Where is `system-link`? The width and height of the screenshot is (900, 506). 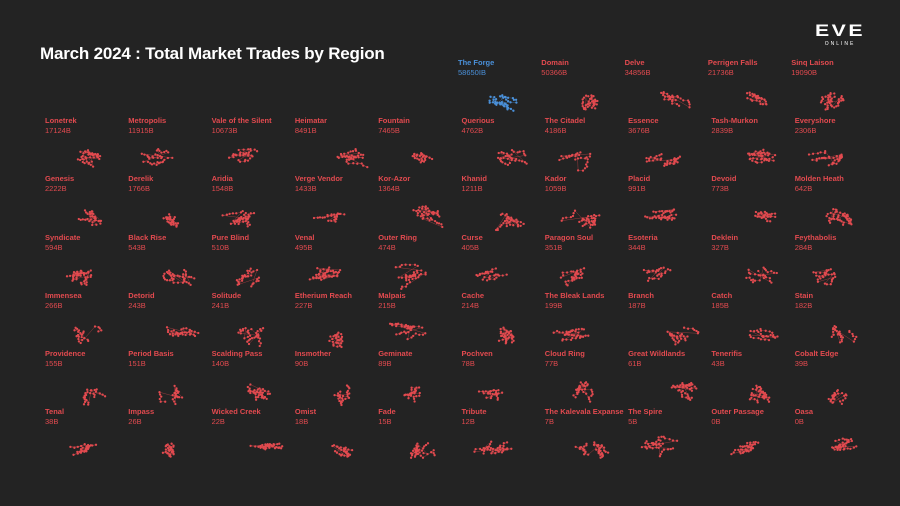 system-link is located at coordinates (592, 450).